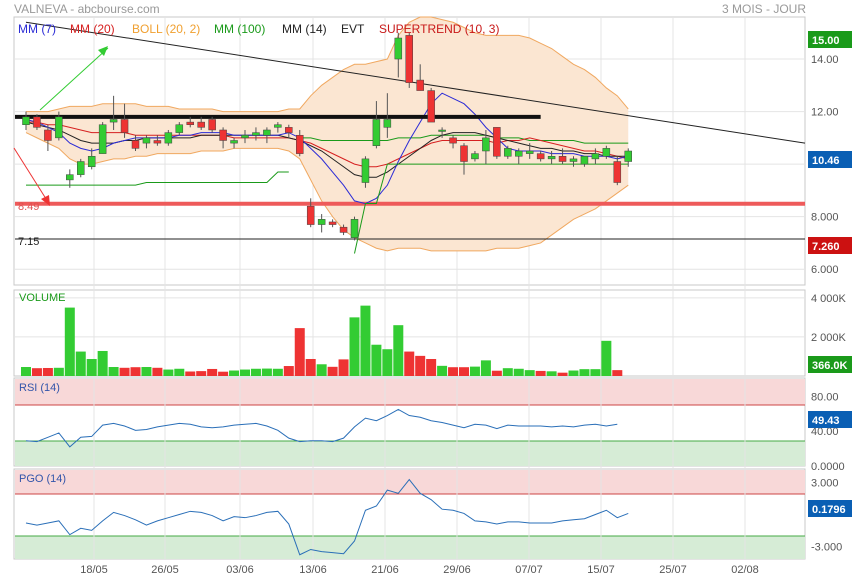  I want to click on rsi-line, so click(321, 428).